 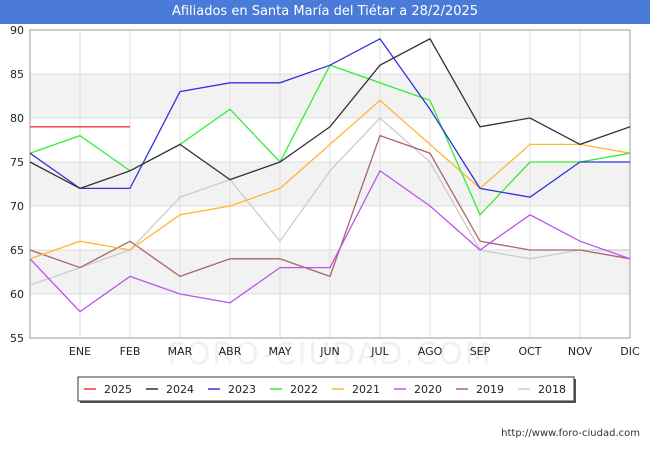 What do you see at coordinates (366, 389) in the screenshot?
I see `legend-label-2021: 2021` at bounding box center [366, 389].